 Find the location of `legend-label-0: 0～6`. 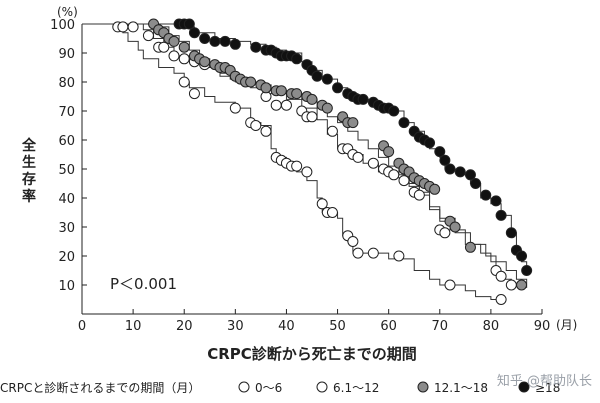

legend-label-0: 0～6 is located at coordinates (268, 388).